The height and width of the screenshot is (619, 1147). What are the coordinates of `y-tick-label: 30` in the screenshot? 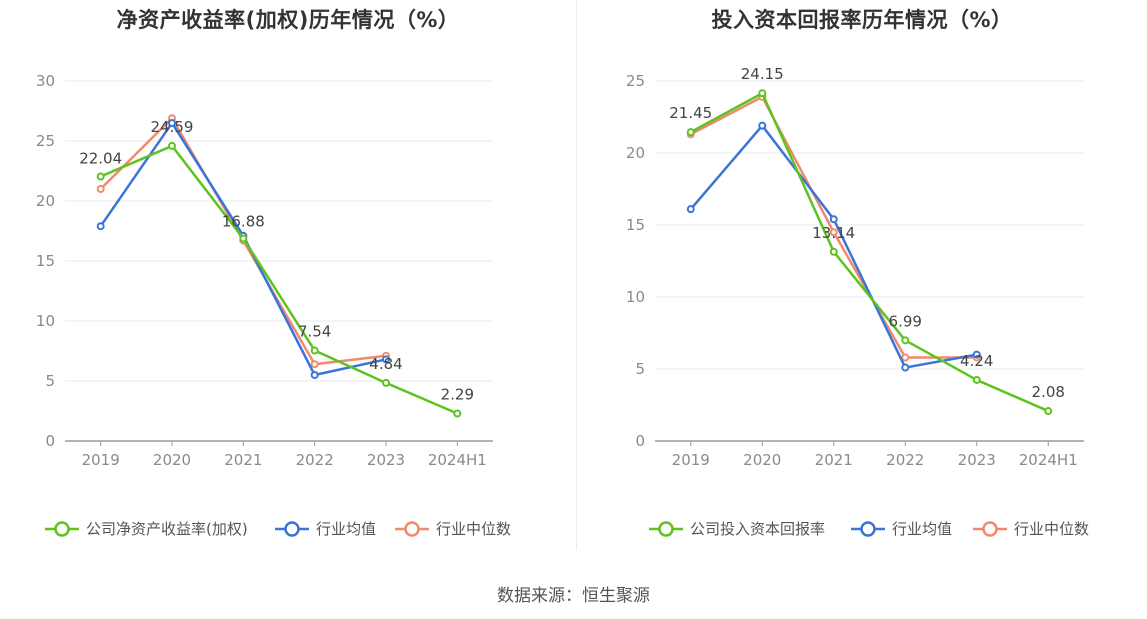 It's located at (45, 81).